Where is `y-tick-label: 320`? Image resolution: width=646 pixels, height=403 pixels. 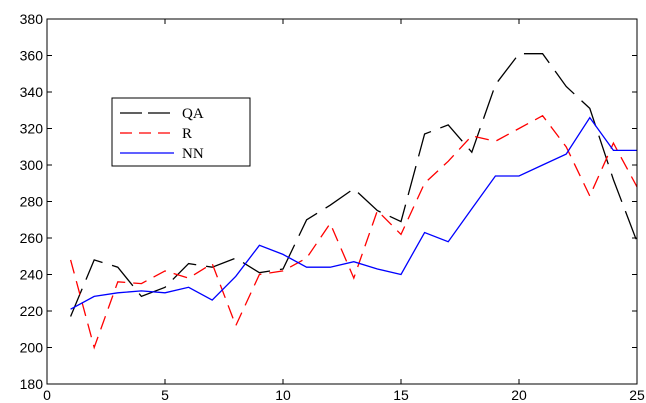 y-tick-label: 320 is located at coordinates (32, 129).